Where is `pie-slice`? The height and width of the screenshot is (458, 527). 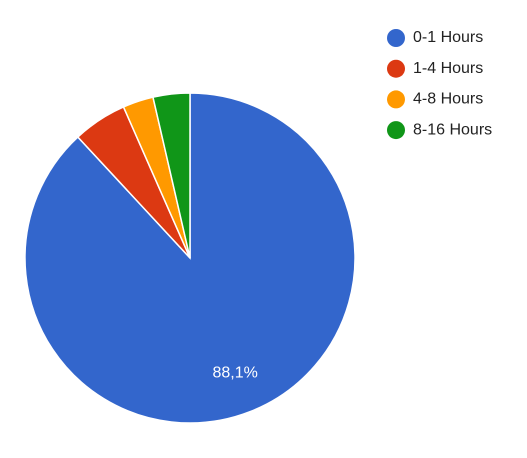 pie-slice is located at coordinates (171, 175).